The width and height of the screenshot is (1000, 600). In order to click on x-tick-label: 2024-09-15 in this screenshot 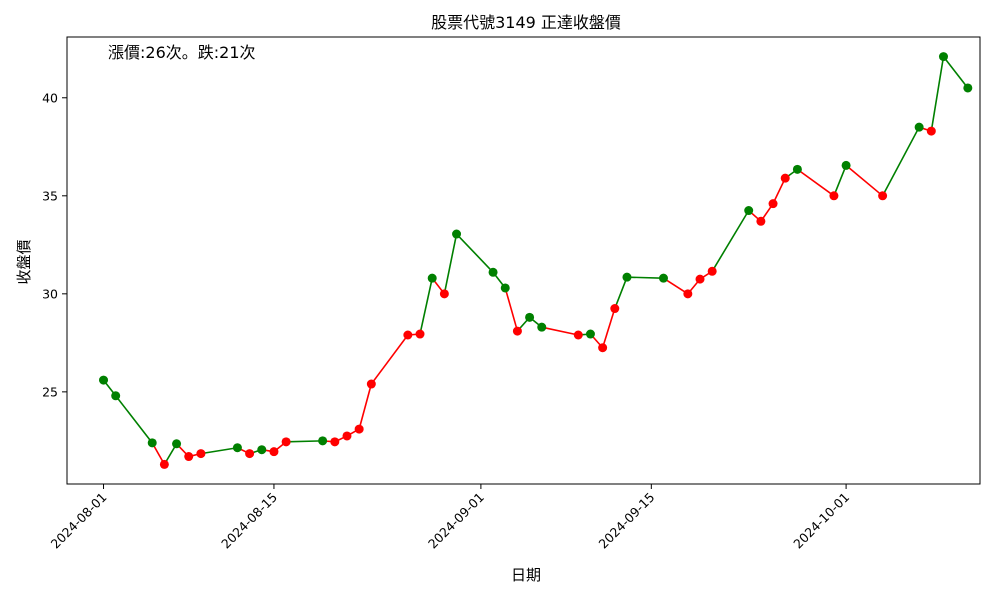, I will do `click(626, 521)`.